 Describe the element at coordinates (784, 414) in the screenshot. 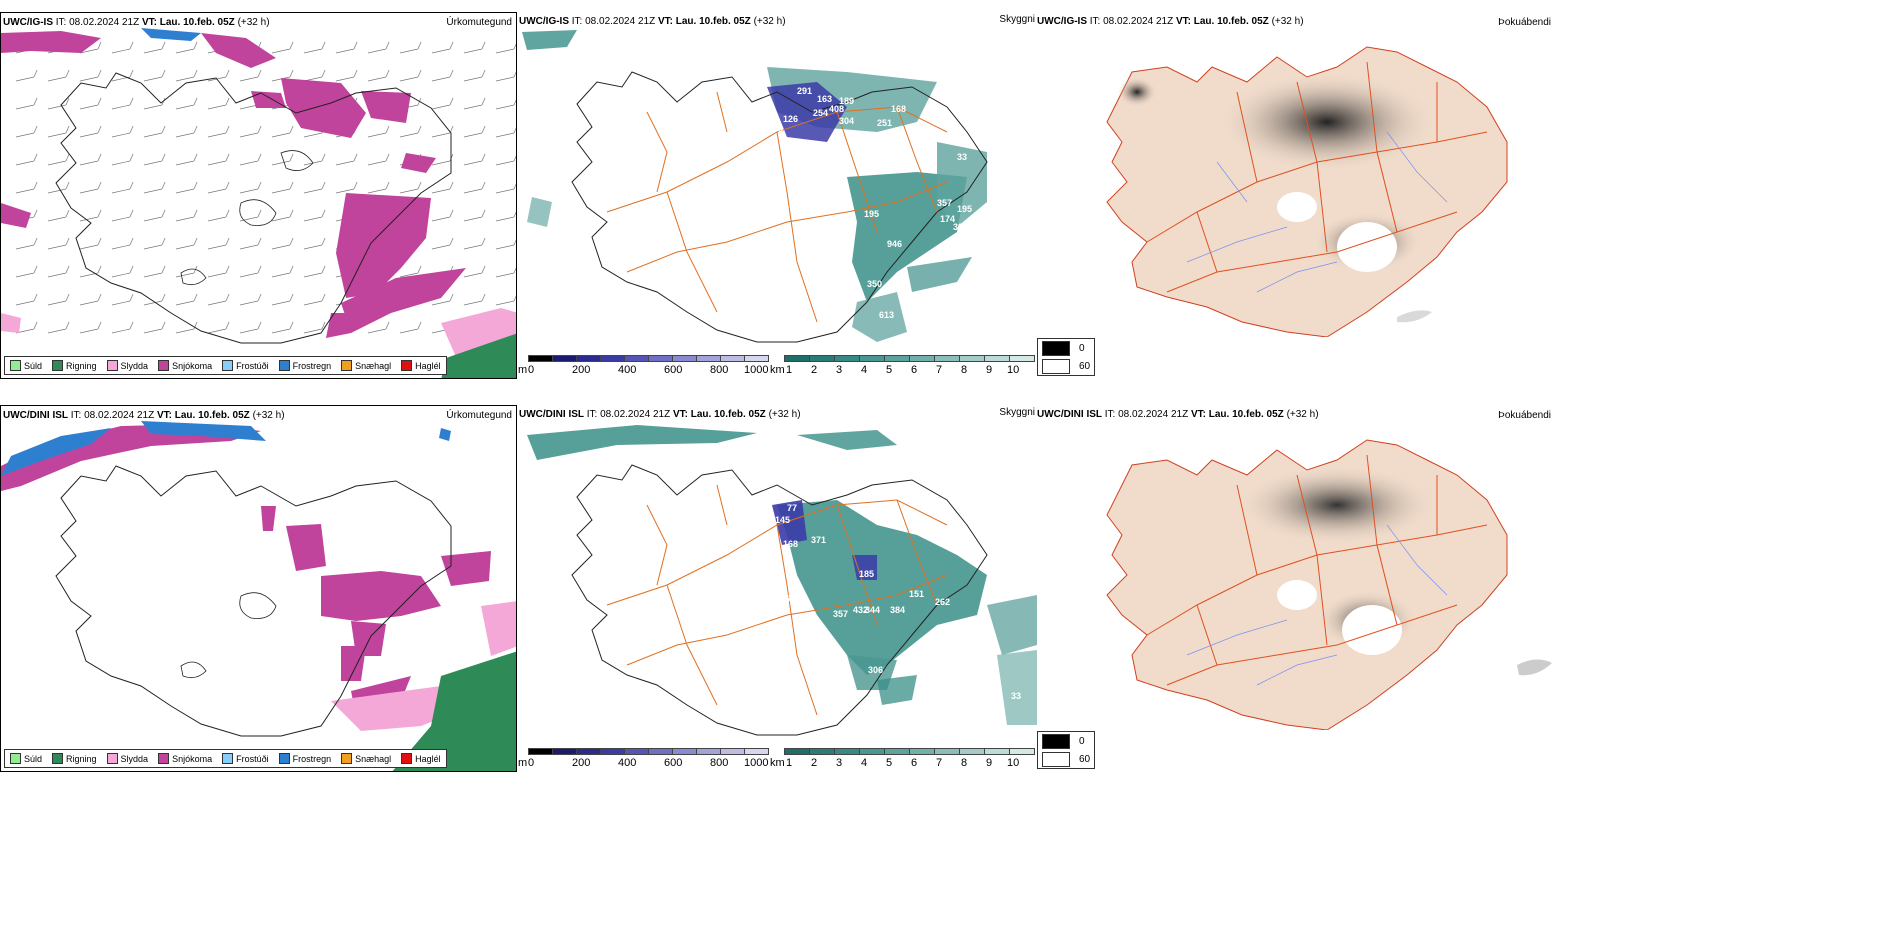

I see `lead-time: (+32 h)` at that location.